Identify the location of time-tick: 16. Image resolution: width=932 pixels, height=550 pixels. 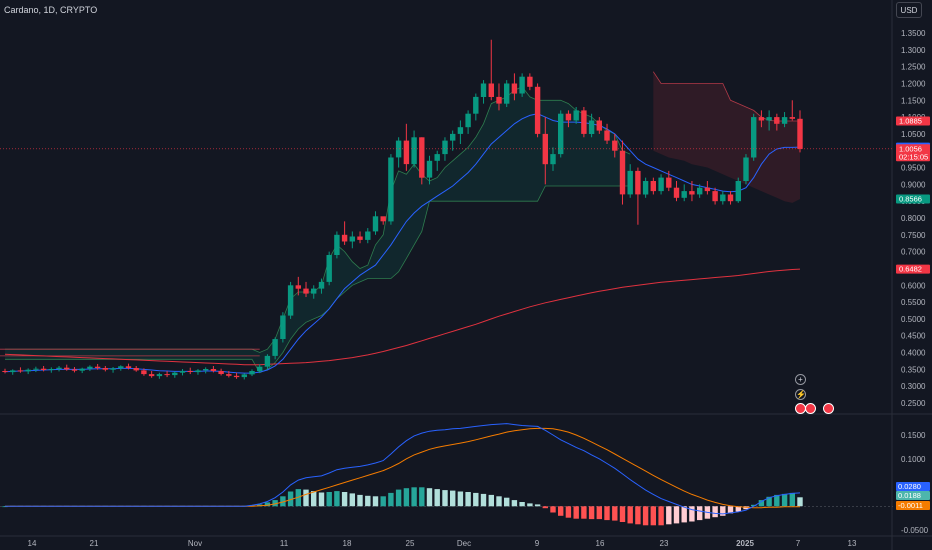
(600, 543).